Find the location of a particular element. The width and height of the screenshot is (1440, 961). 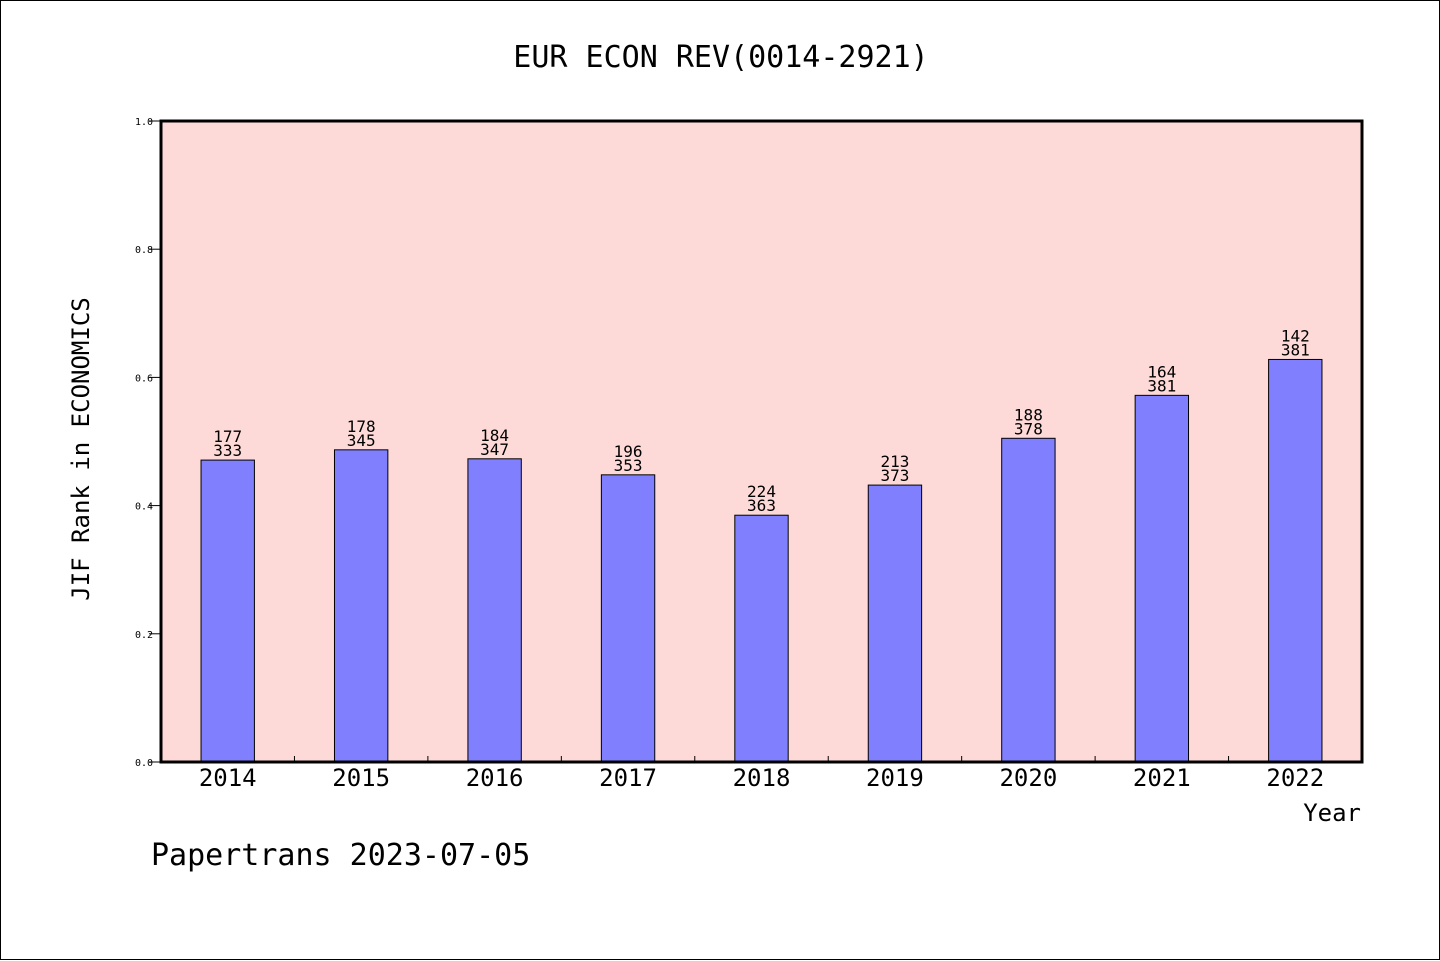

bar-2021 is located at coordinates (1162, 578).